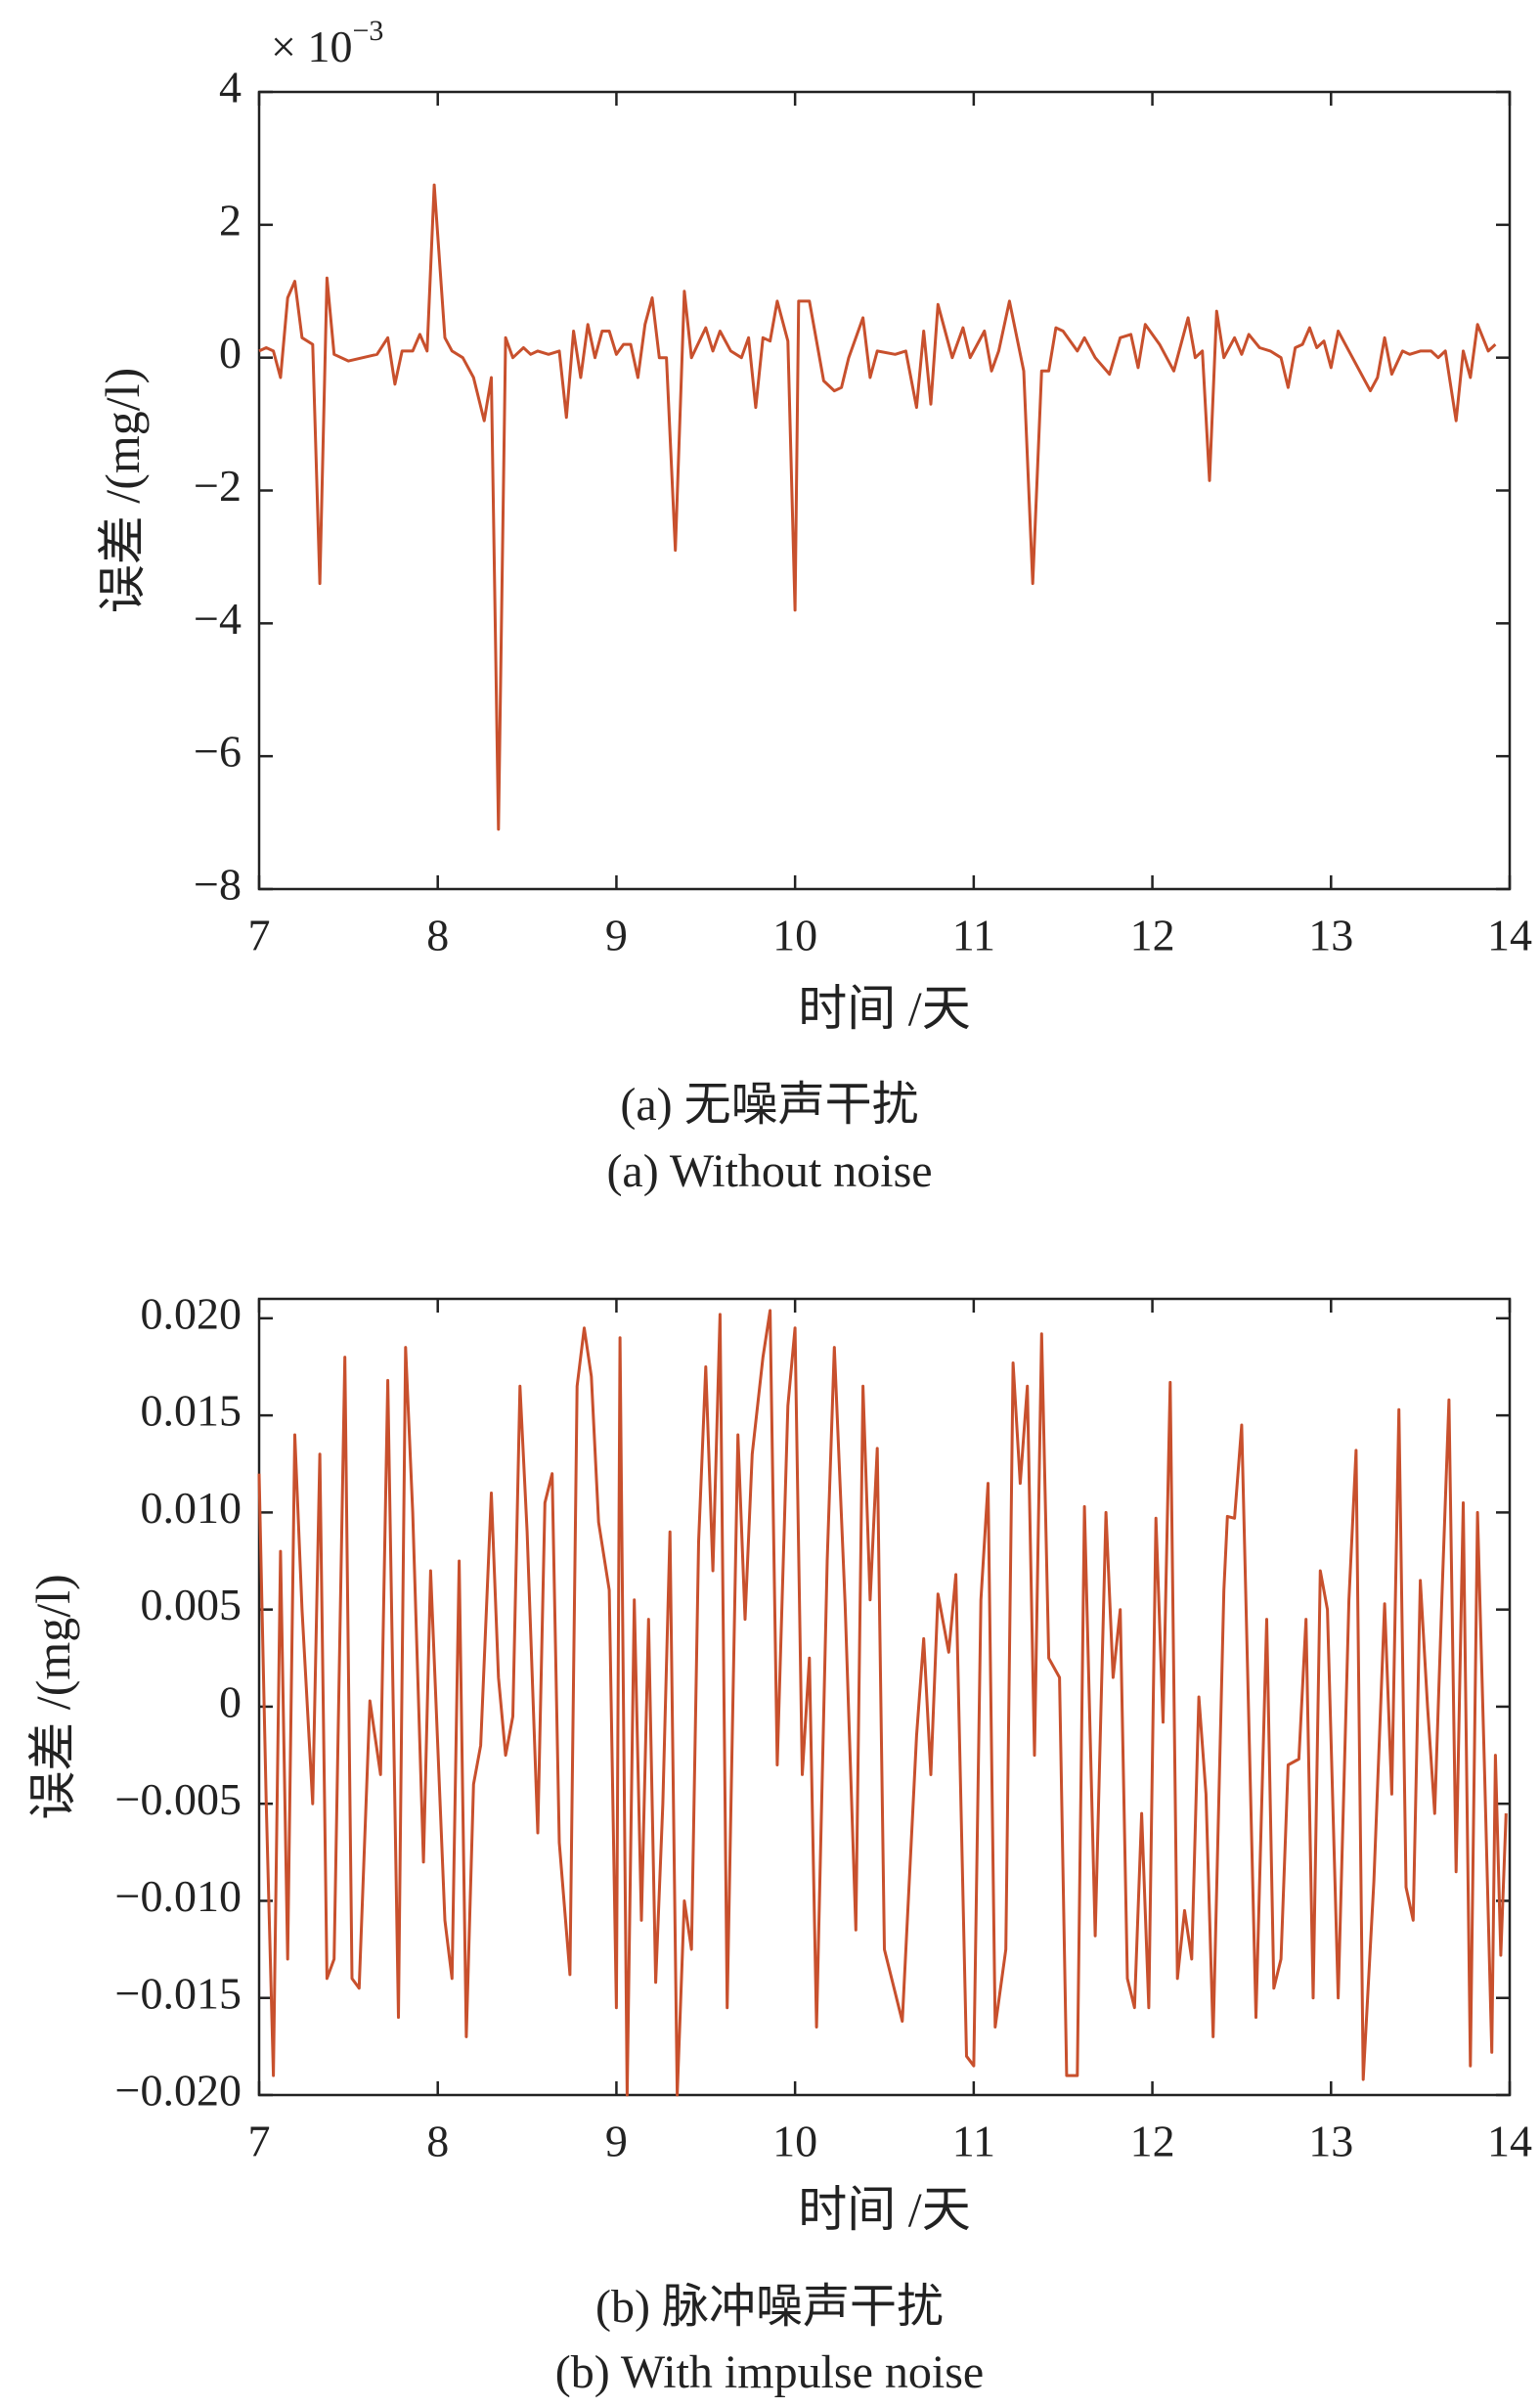 This screenshot has width=1540, height=2408. I want to click on y-tick-label: −2, so click(218, 486).